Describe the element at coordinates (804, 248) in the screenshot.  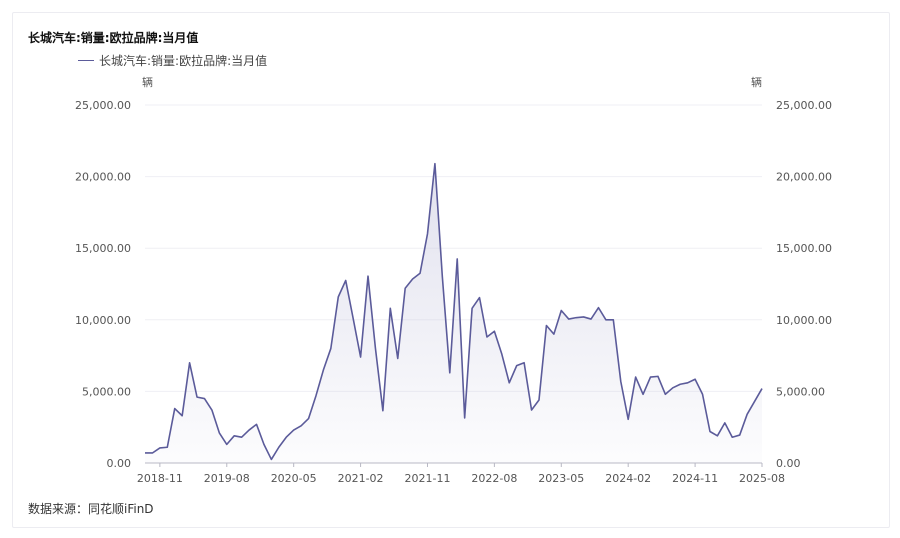
I see `y-tick-label-right: 15,000.00` at that location.